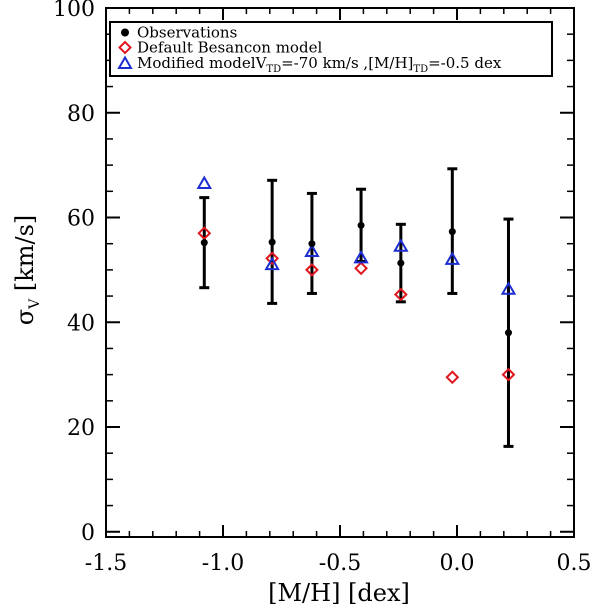  What do you see at coordinates (187, 33) in the screenshot?
I see `legend-label-observations: Observations` at bounding box center [187, 33].